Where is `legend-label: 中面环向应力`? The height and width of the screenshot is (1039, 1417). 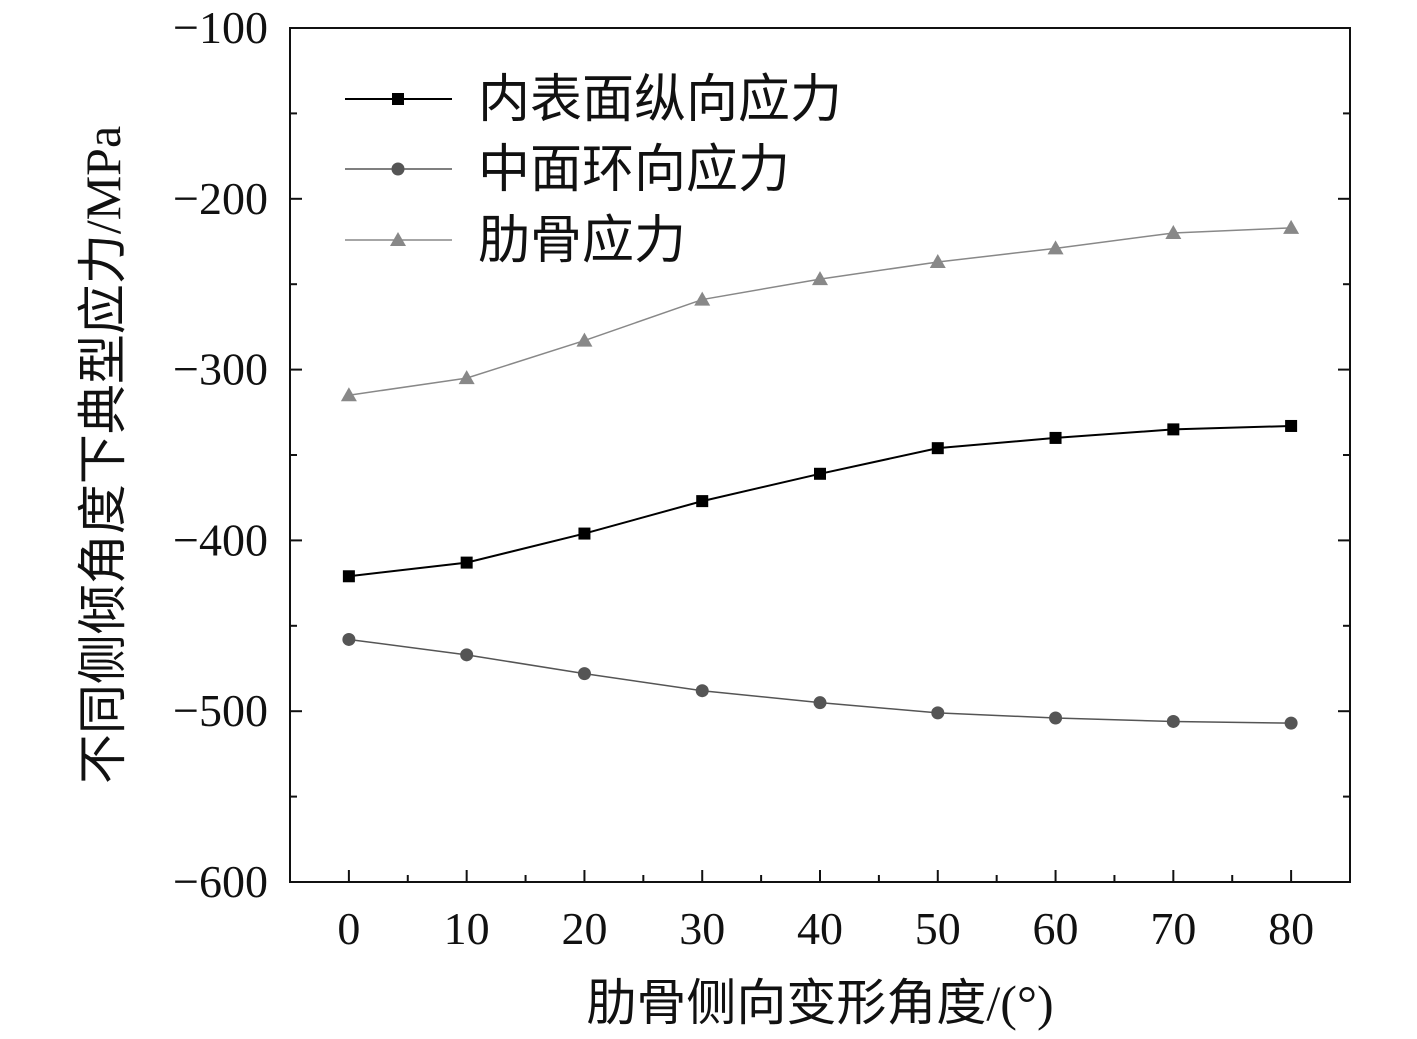
legend-label: 中面环向应力 is located at coordinates (634, 170).